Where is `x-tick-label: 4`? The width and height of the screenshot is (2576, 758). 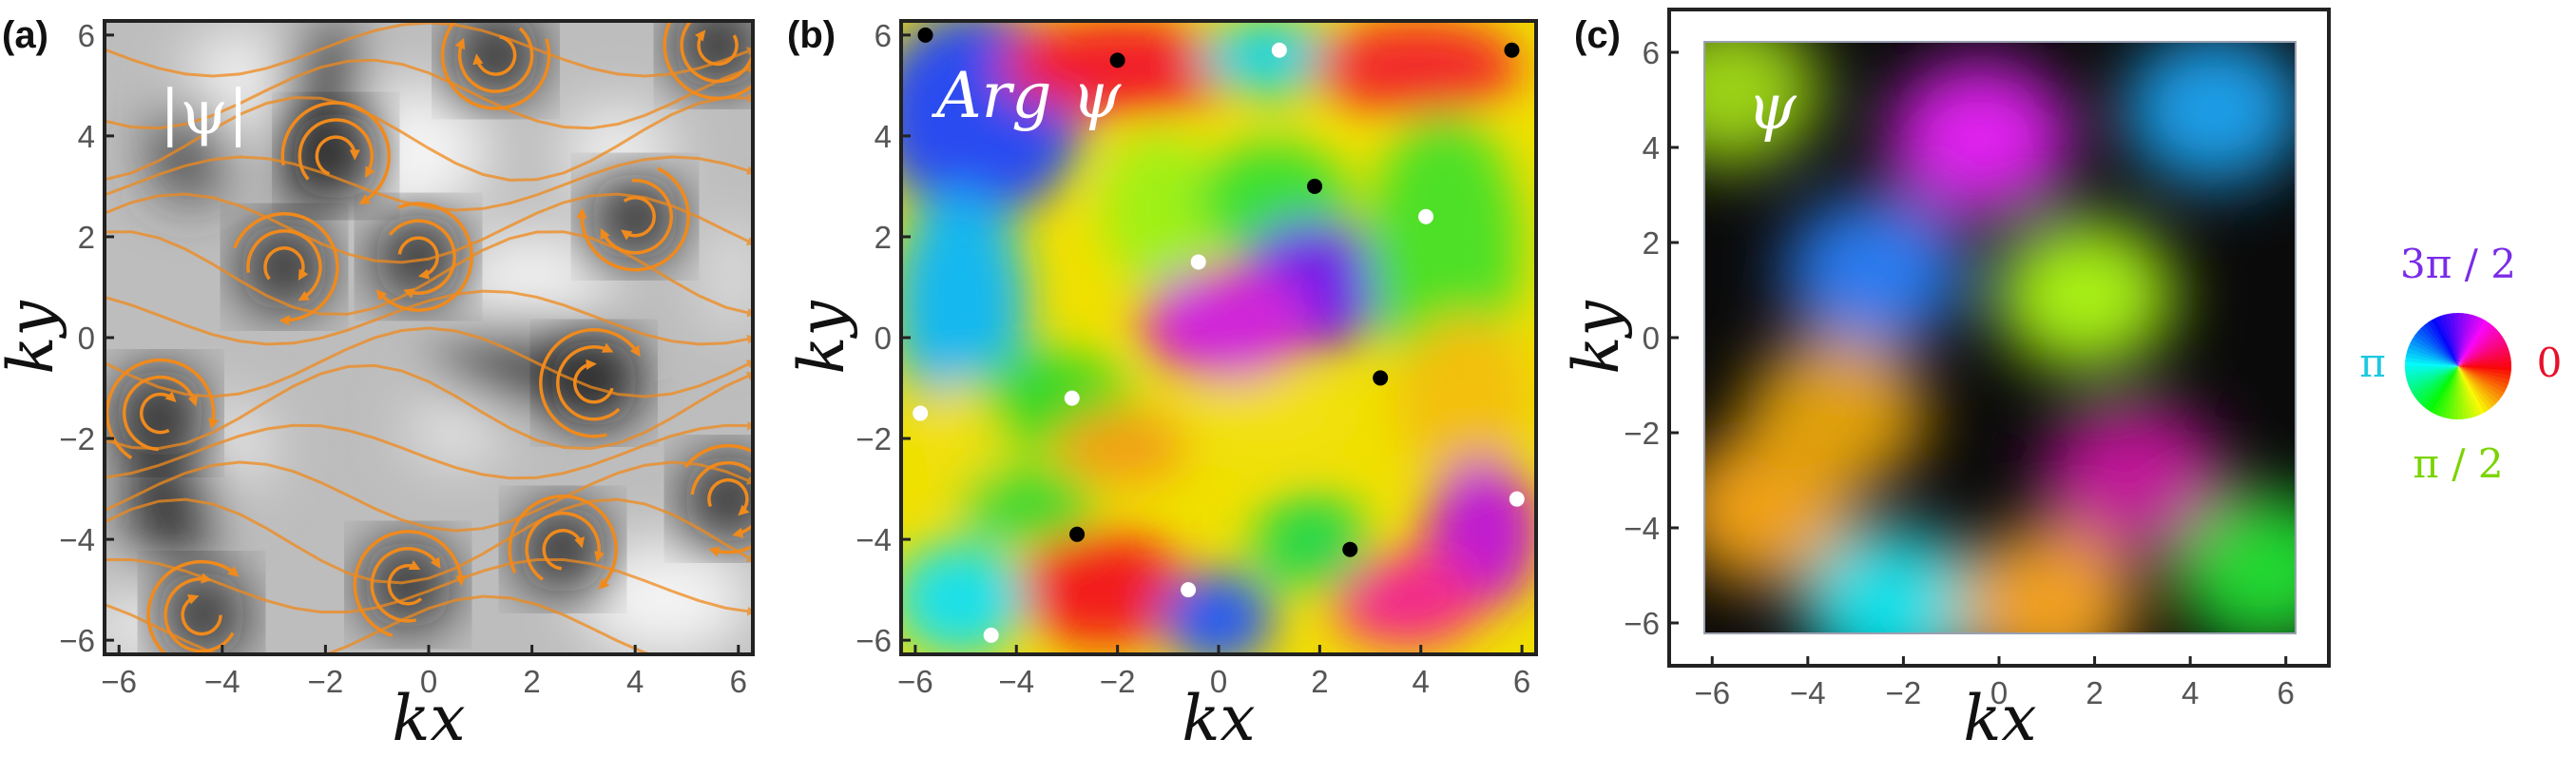 x-tick-label: 4 is located at coordinates (2191, 692).